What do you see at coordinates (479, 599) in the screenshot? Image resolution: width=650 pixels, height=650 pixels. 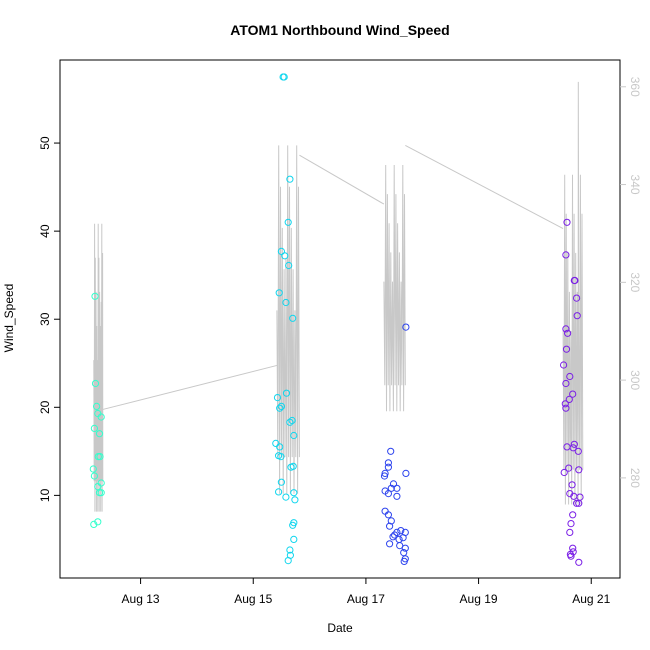 I see `x-tick-label: Aug 19` at bounding box center [479, 599].